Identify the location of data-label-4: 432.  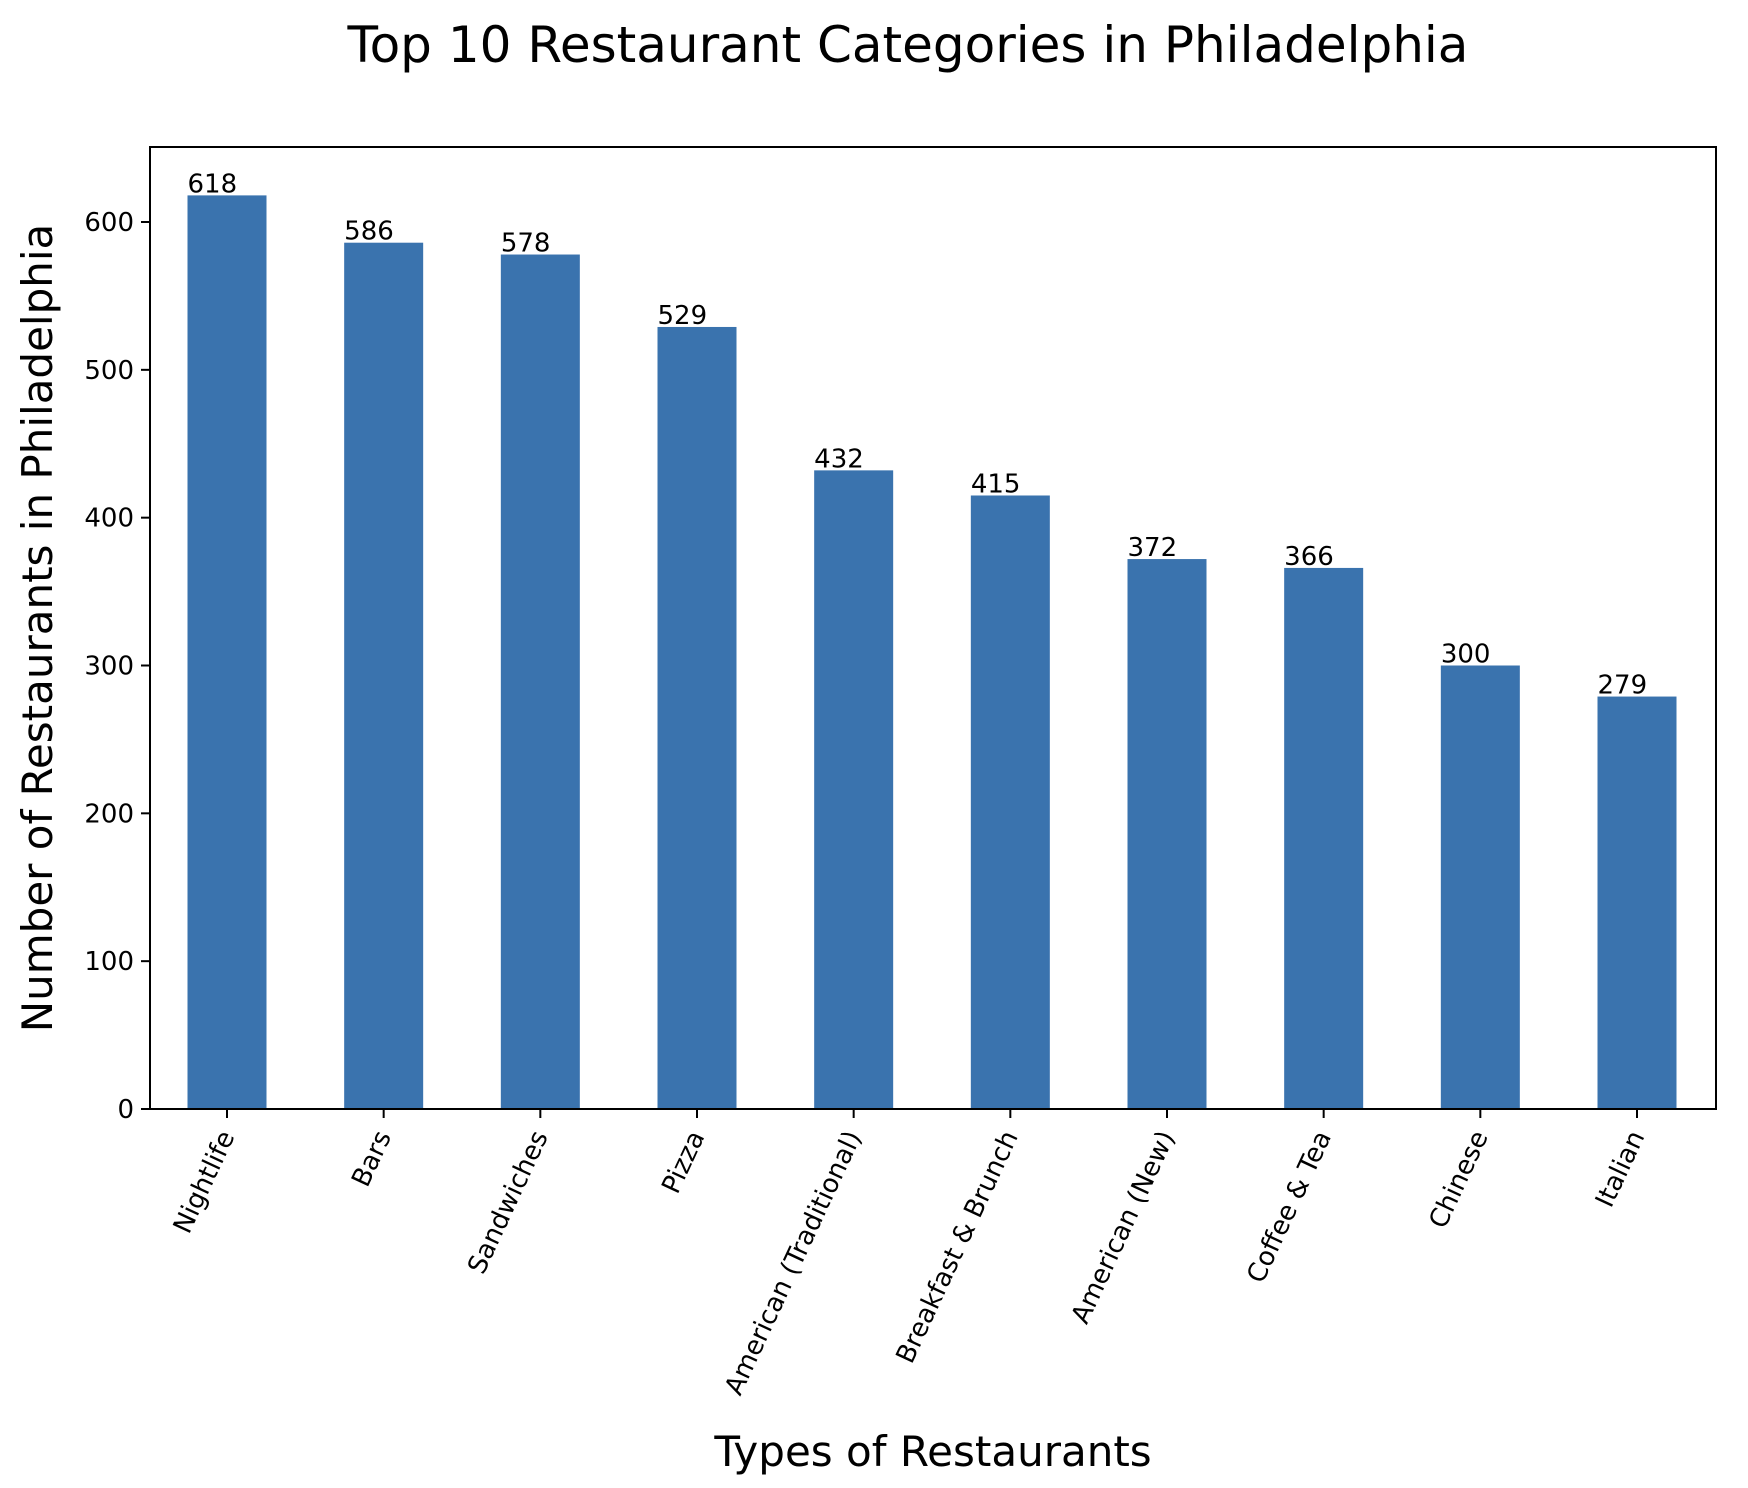
(839, 459).